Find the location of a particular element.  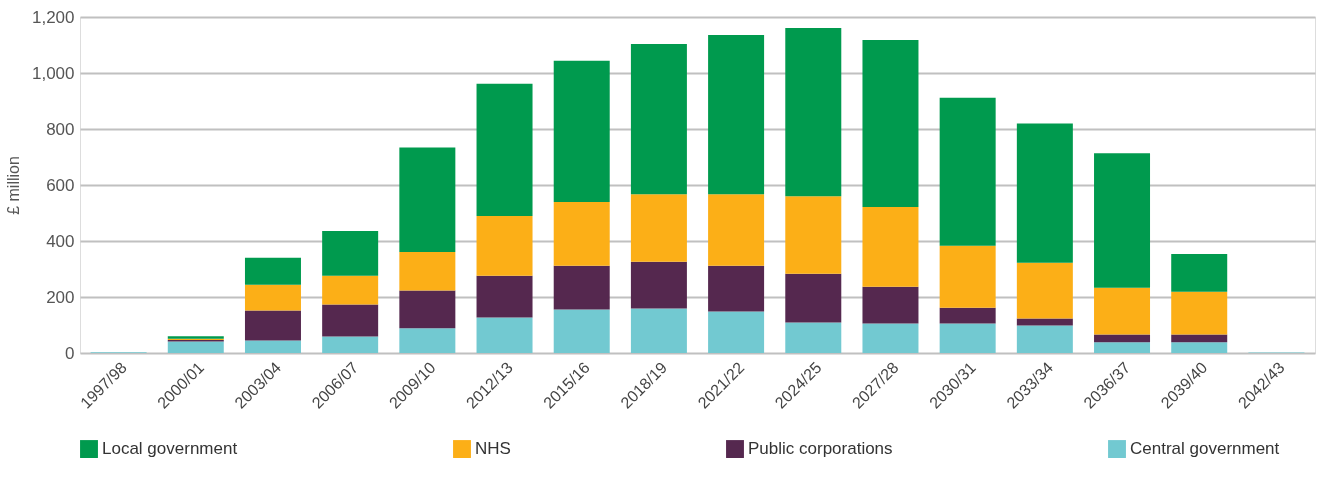

y-tick-label: 800 is located at coordinates (60, 129).